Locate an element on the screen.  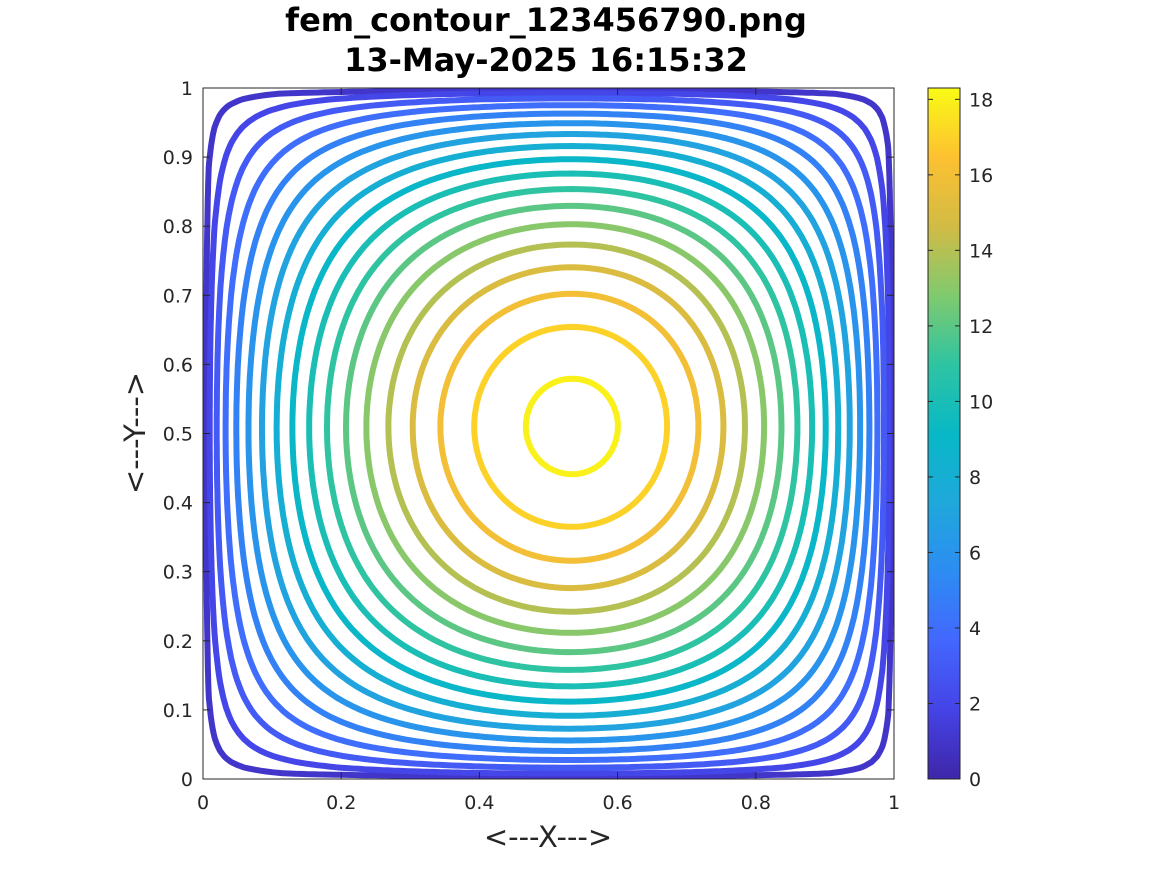
colorbar-tick-label: 8 is located at coordinates (975, 478).